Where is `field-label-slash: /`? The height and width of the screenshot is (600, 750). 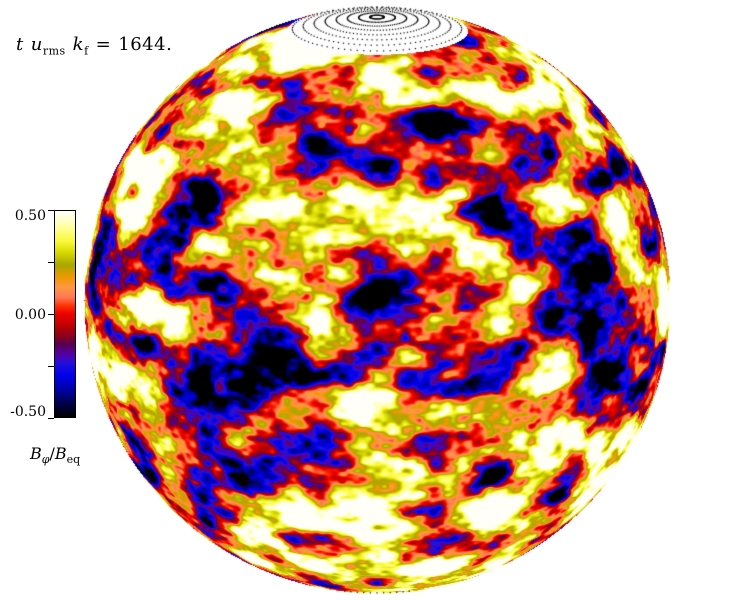 field-label-slash: / is located at coordinates (52, 453).